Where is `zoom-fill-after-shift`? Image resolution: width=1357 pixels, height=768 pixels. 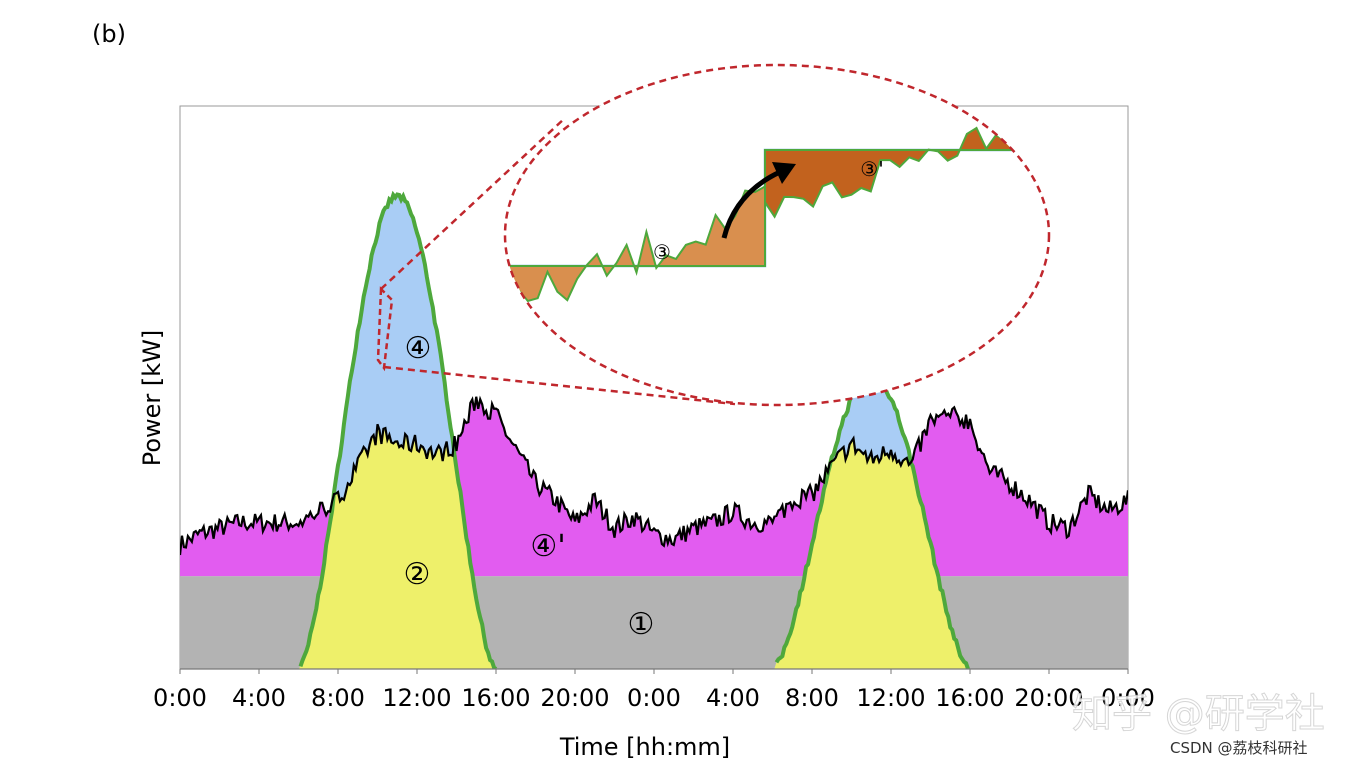 zoom-fill-after-shift is located at coordinates (890, 163).